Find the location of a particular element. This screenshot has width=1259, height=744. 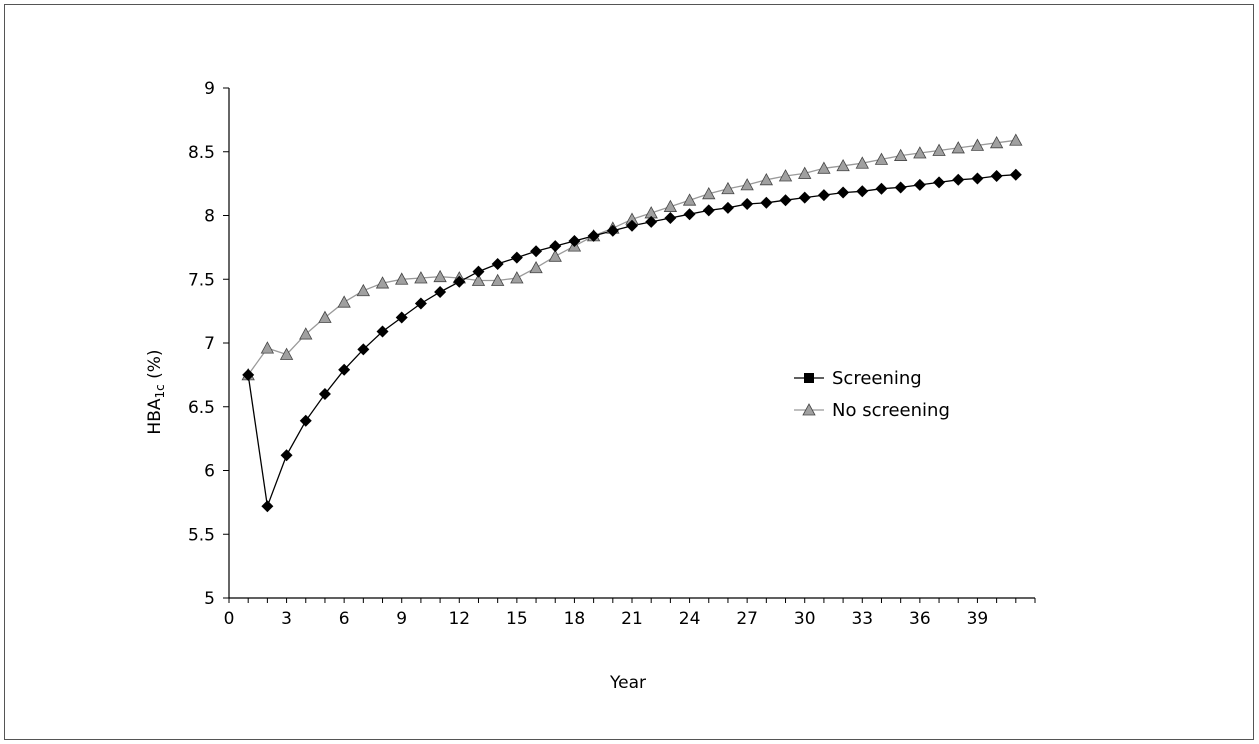

y-axis-label-main: HBA is located at coordinates (155, 416).